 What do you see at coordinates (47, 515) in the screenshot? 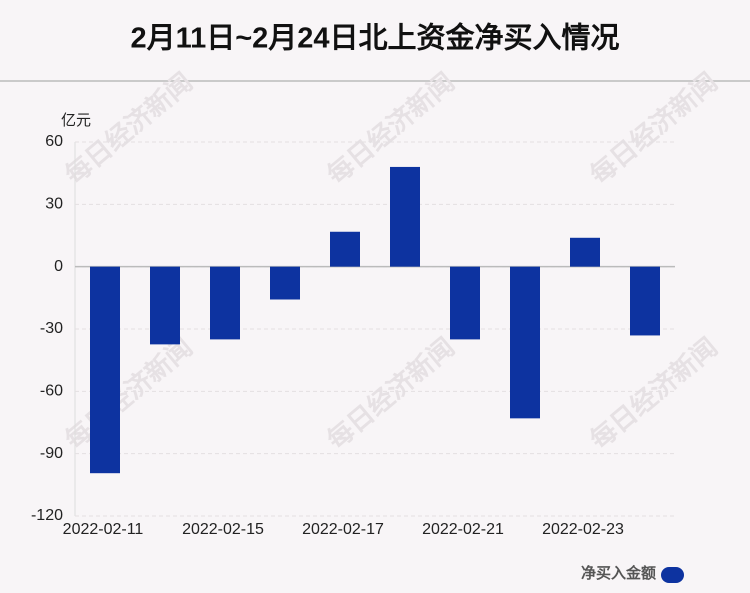
I see `y-tick-label: -120` at bounding box center [47, 515].